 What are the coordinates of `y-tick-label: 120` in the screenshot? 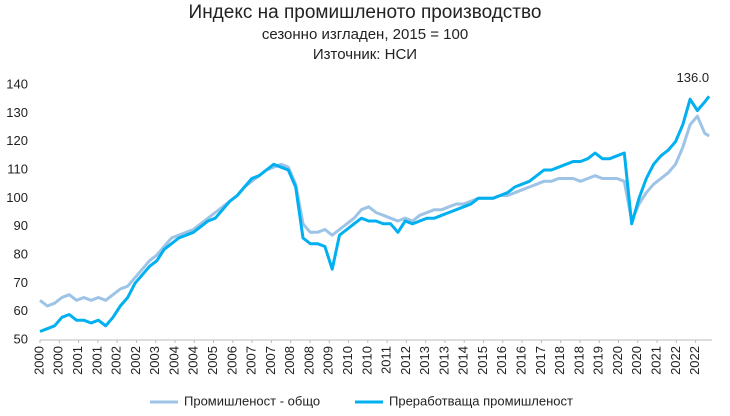 It's located at (17, 140).